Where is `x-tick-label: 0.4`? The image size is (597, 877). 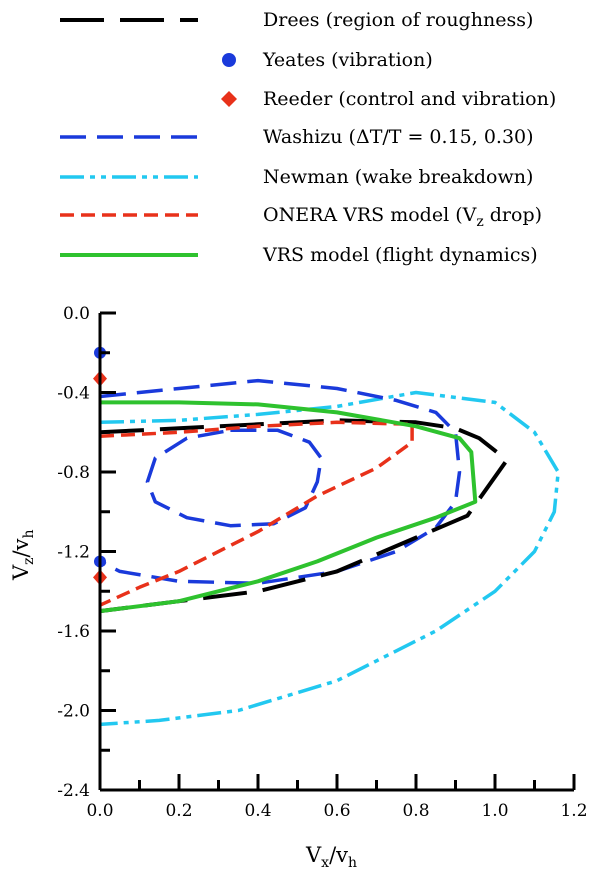 x-tick-label: 0.4 is located at coordinates (257, 811).